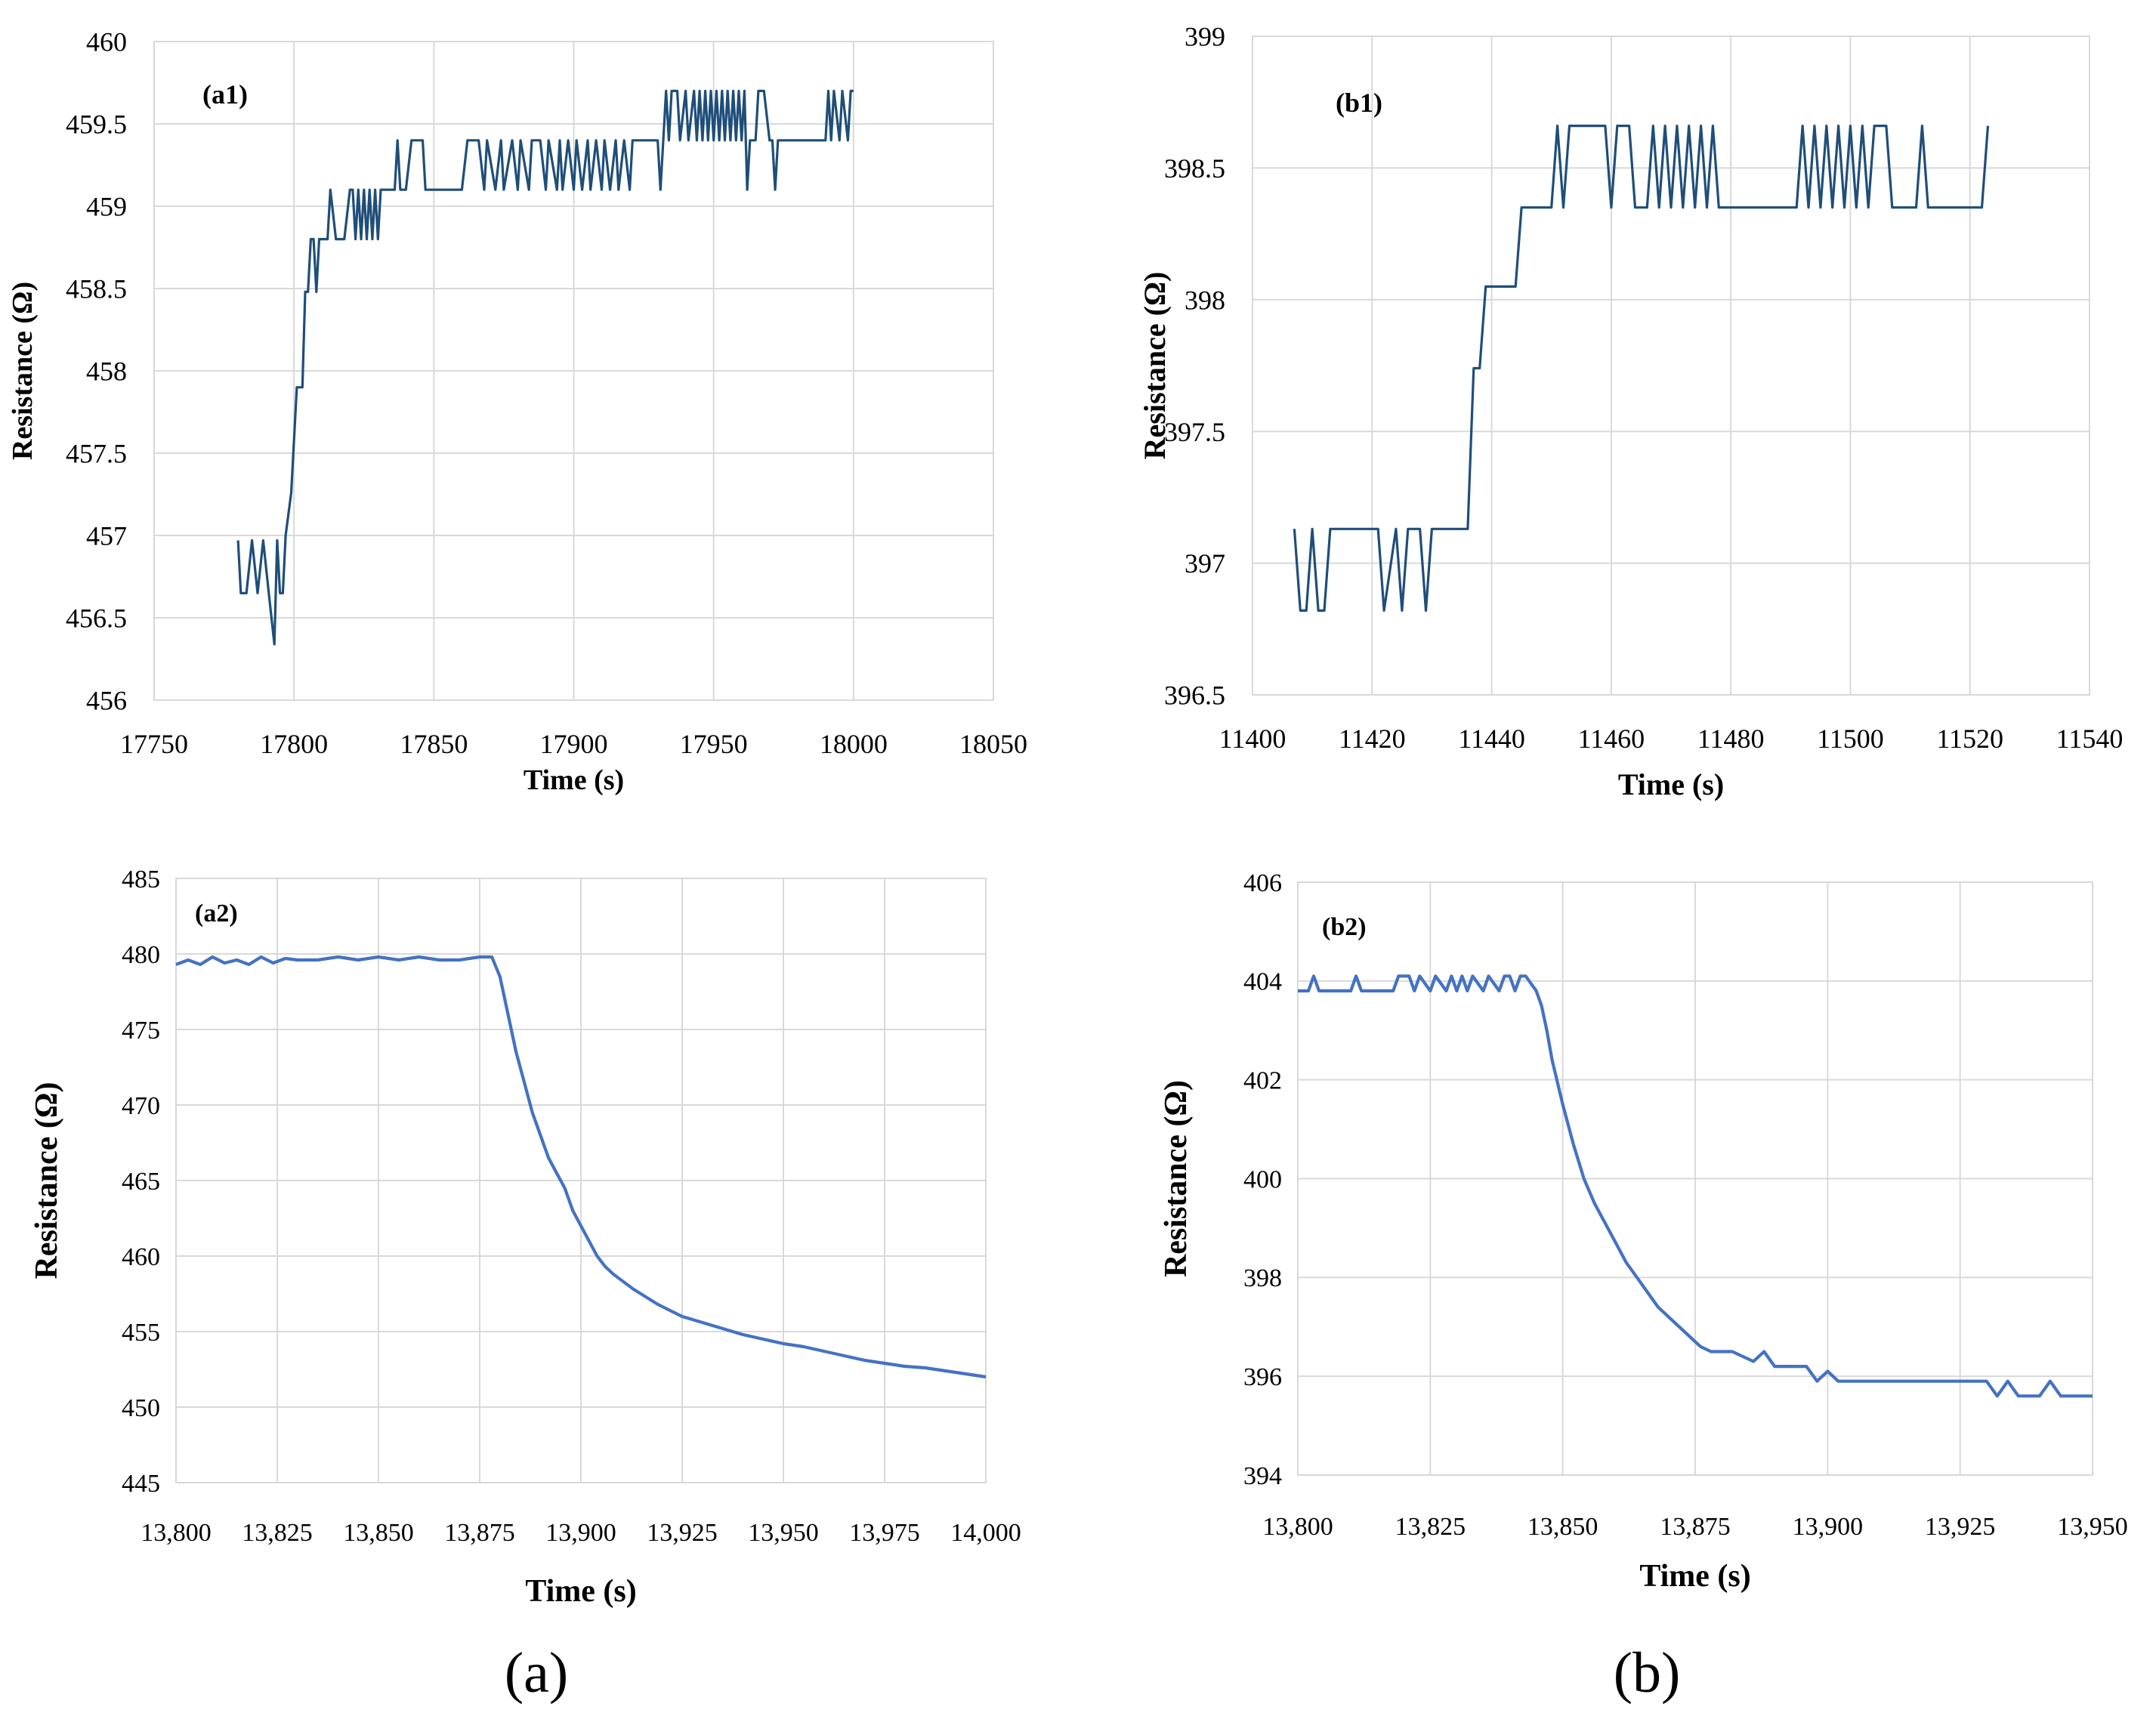 The height and width of the screenshot is (1713, 2156). Describe the element at coordinates (96, 289) in the screenshot. I see `y-tick-label: 458.5` at that location.